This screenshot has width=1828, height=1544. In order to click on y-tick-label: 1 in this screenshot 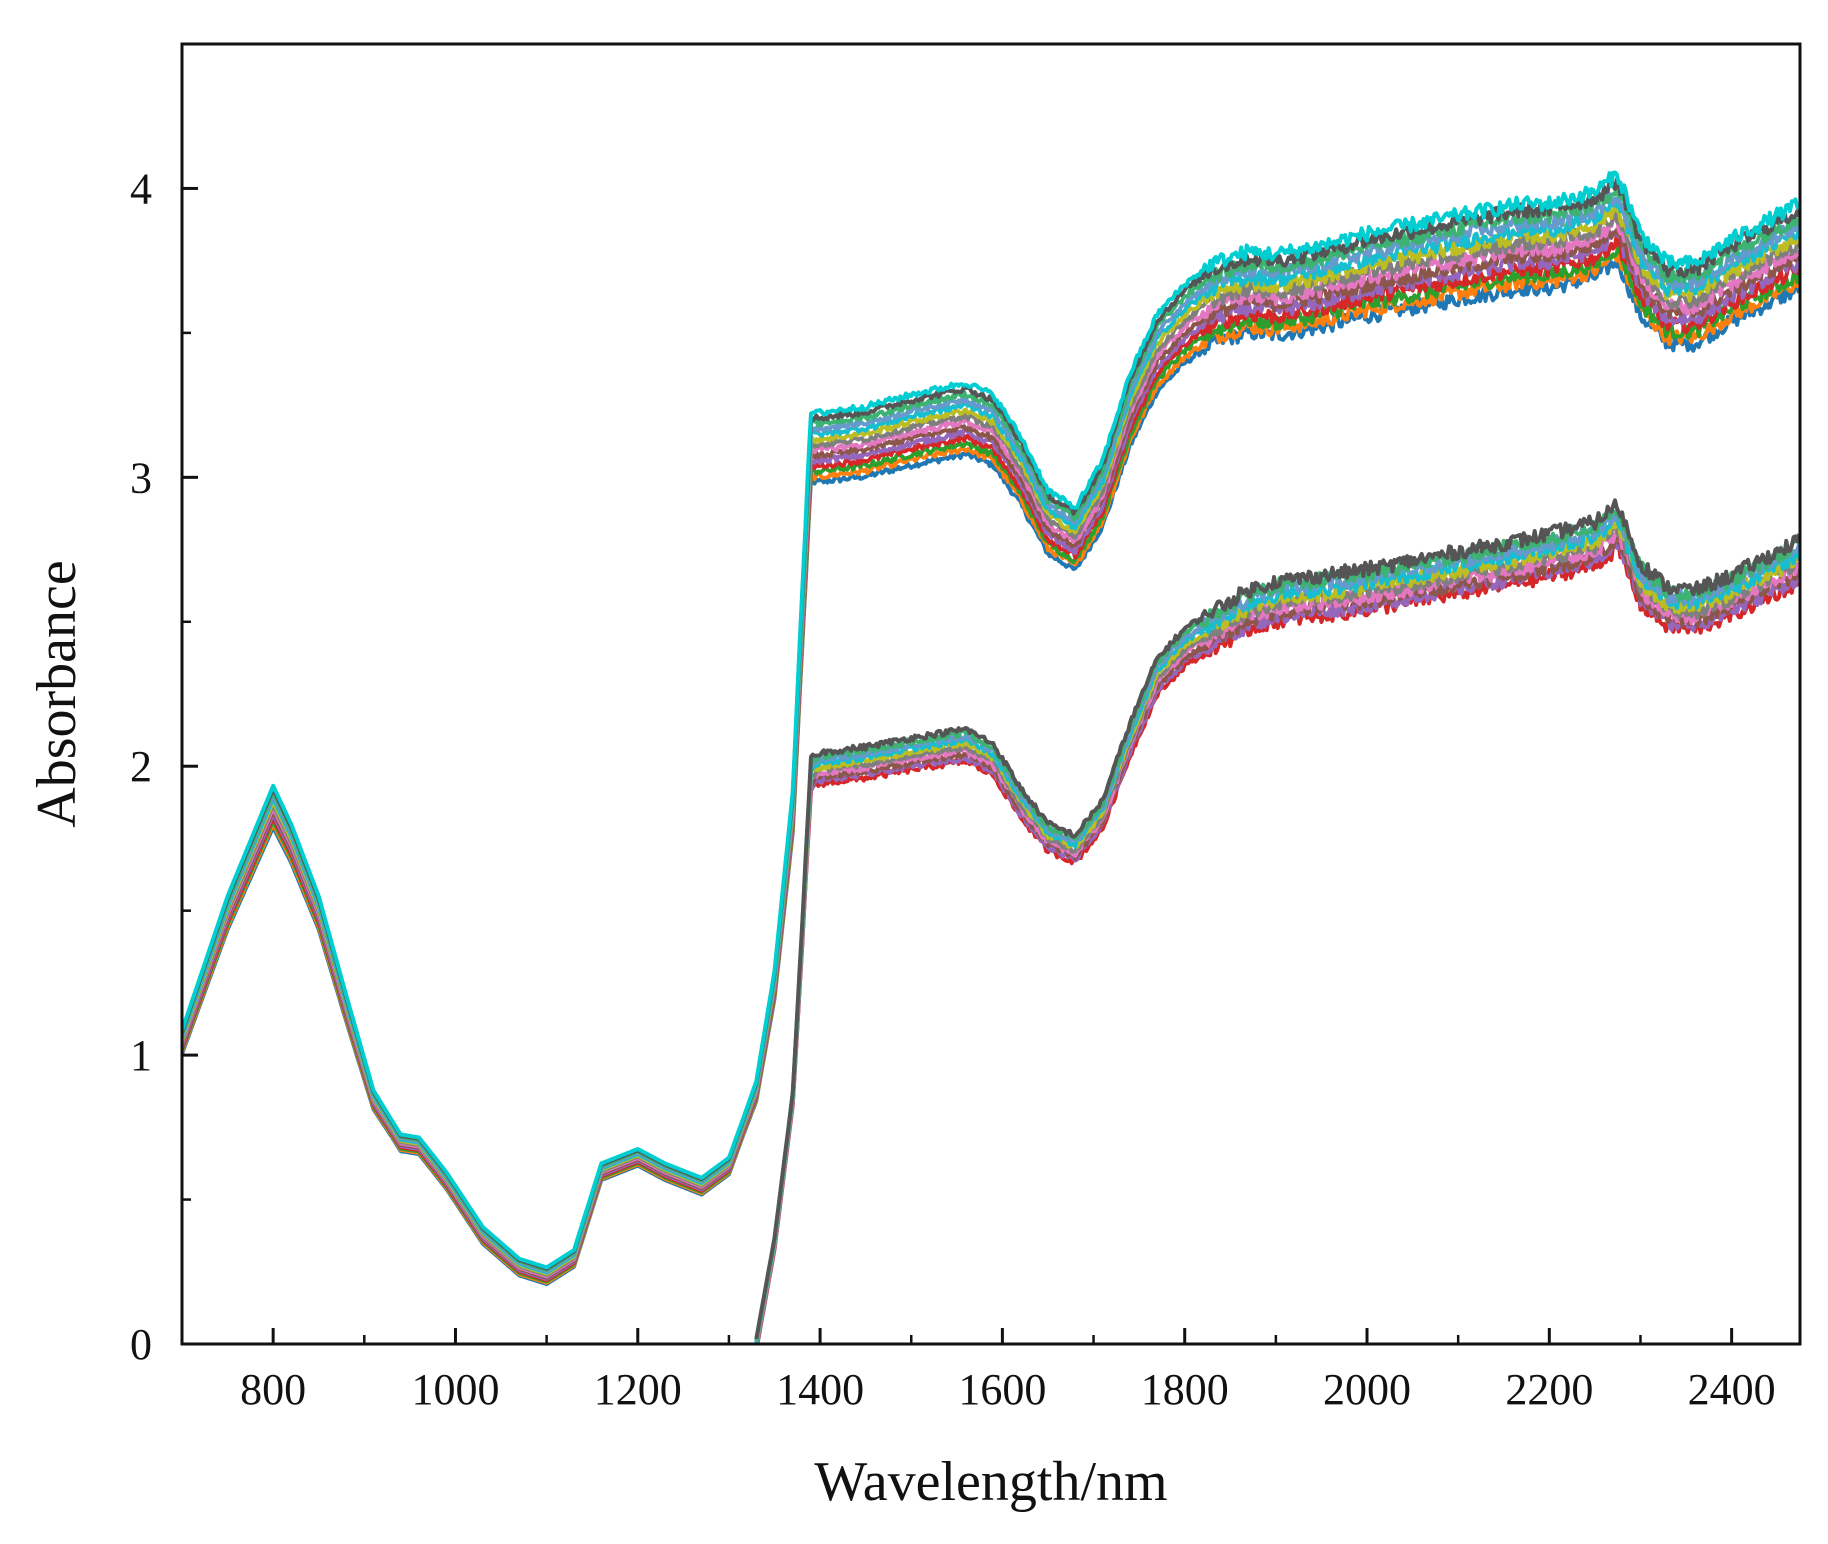, I will do `click(141, 1055)`.